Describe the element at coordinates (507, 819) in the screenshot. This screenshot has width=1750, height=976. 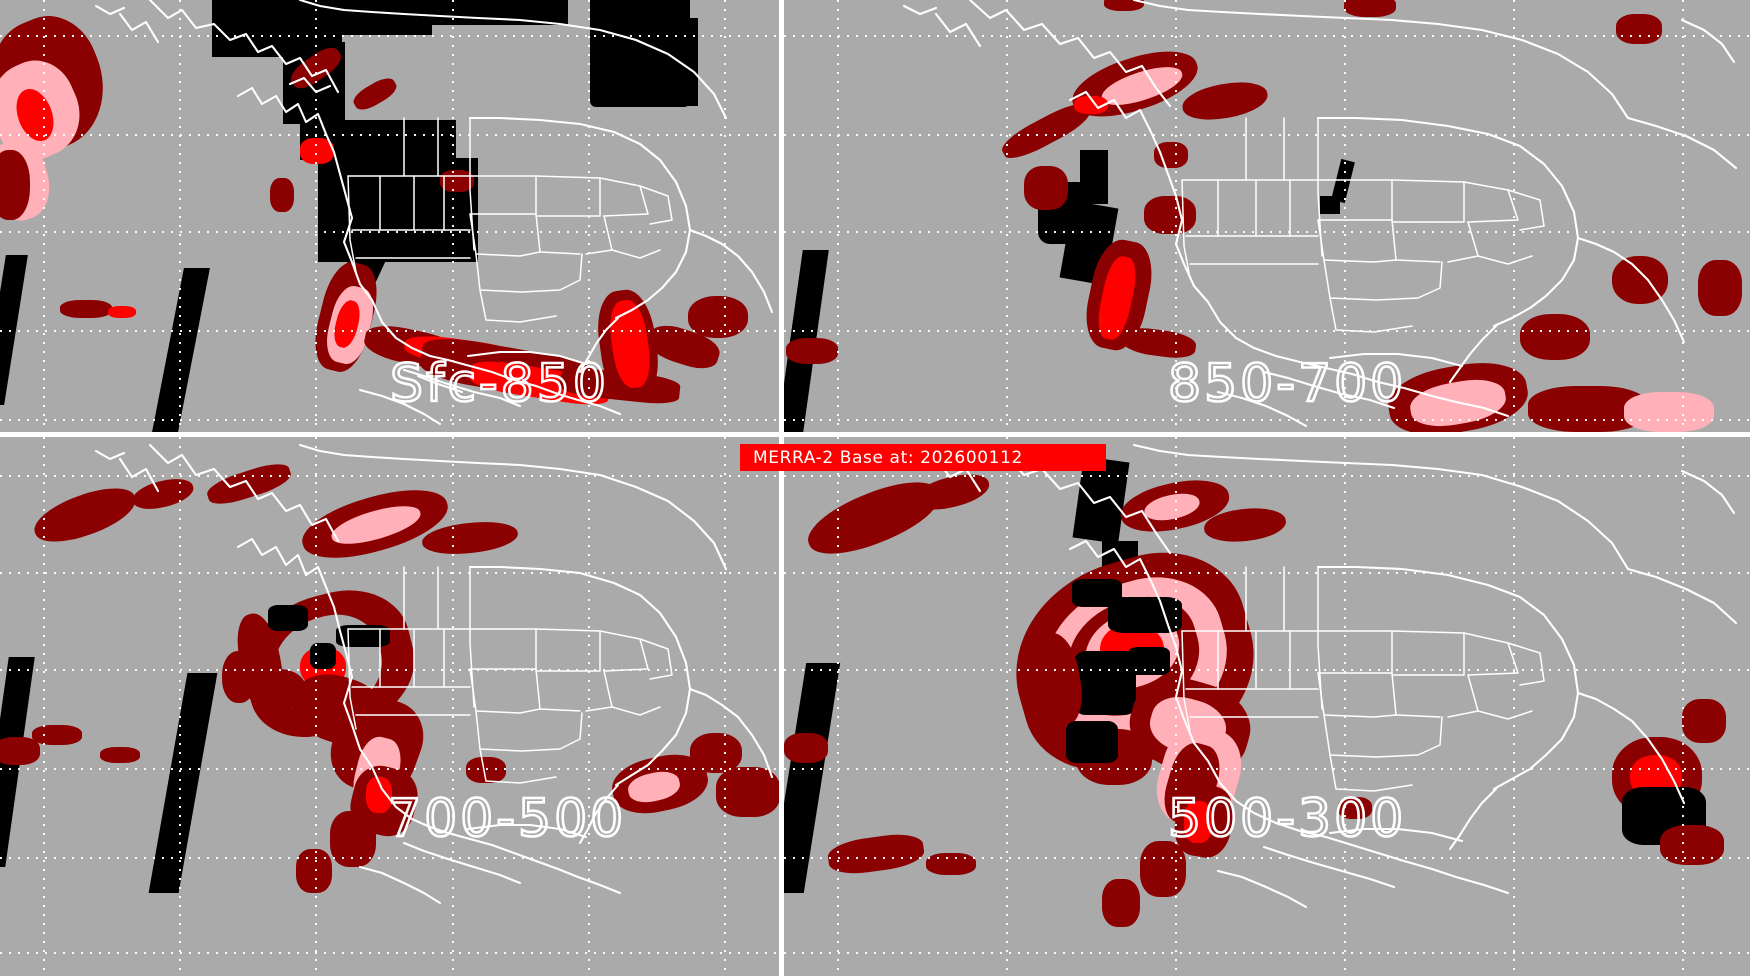
I see `panel-label-700-500: 700-500` at that location.